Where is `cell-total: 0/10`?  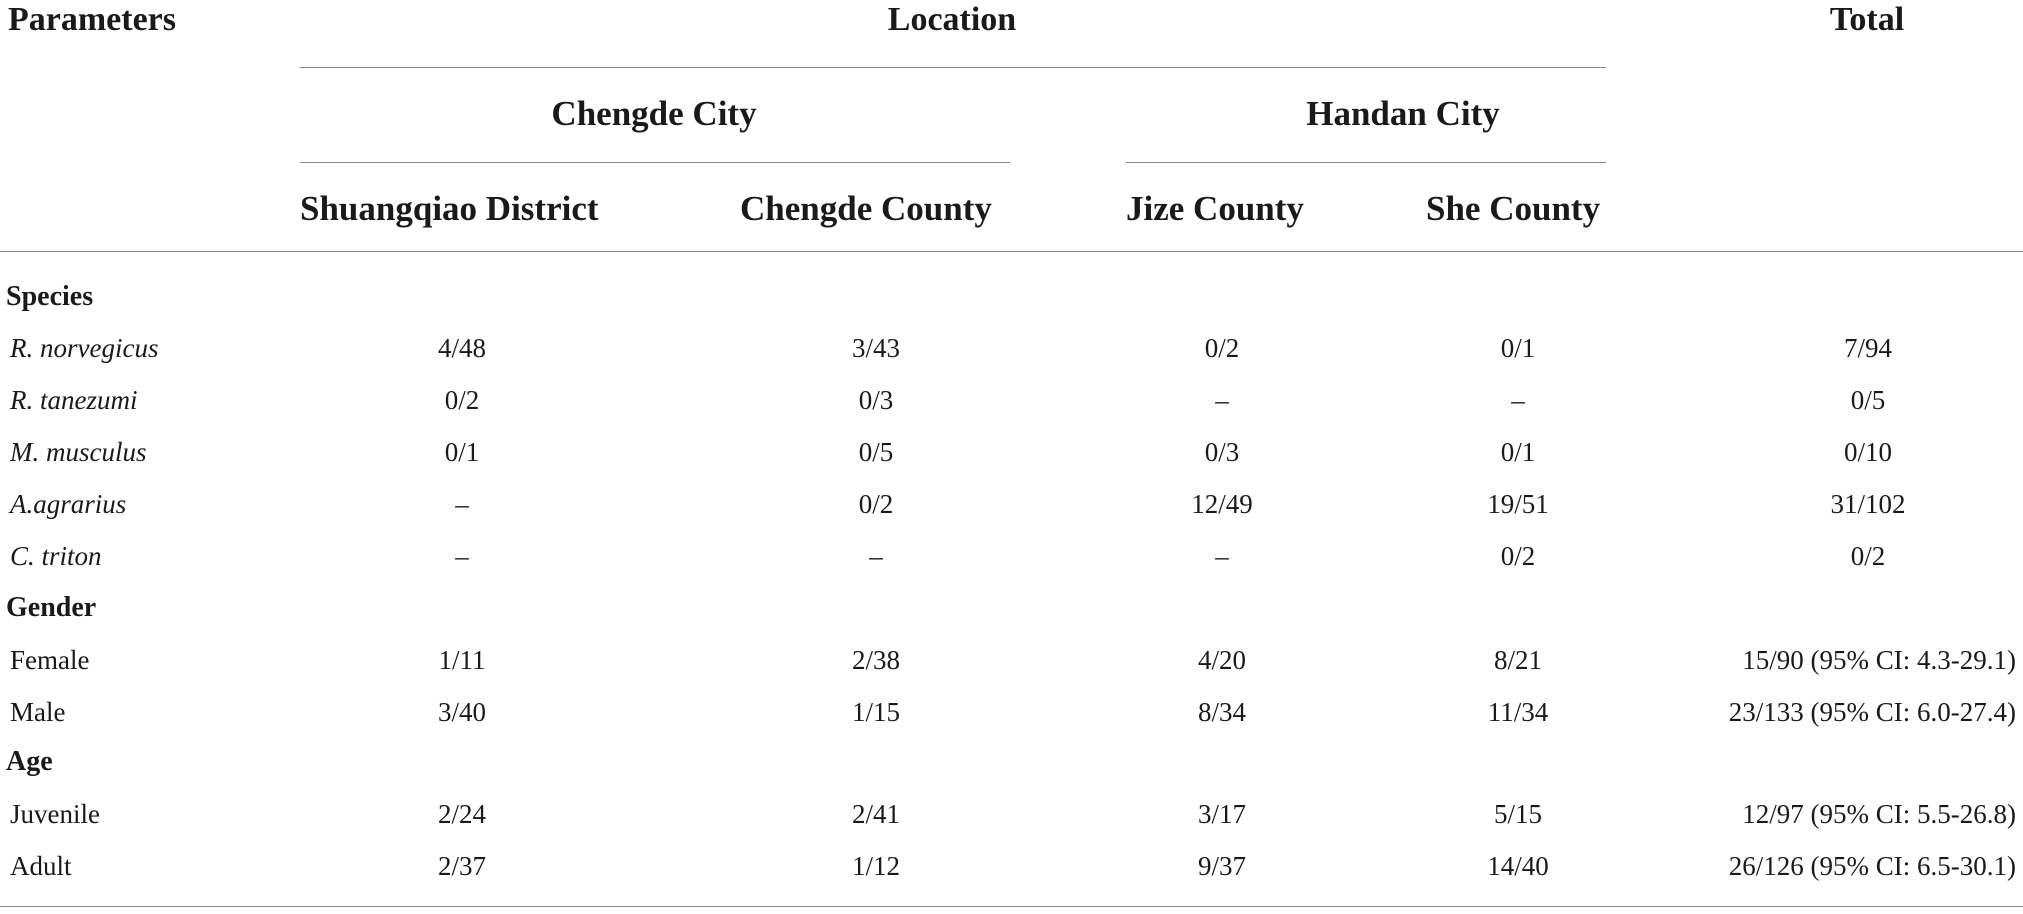
cell-total: 0/10 is located at coordinates (1868, 452).